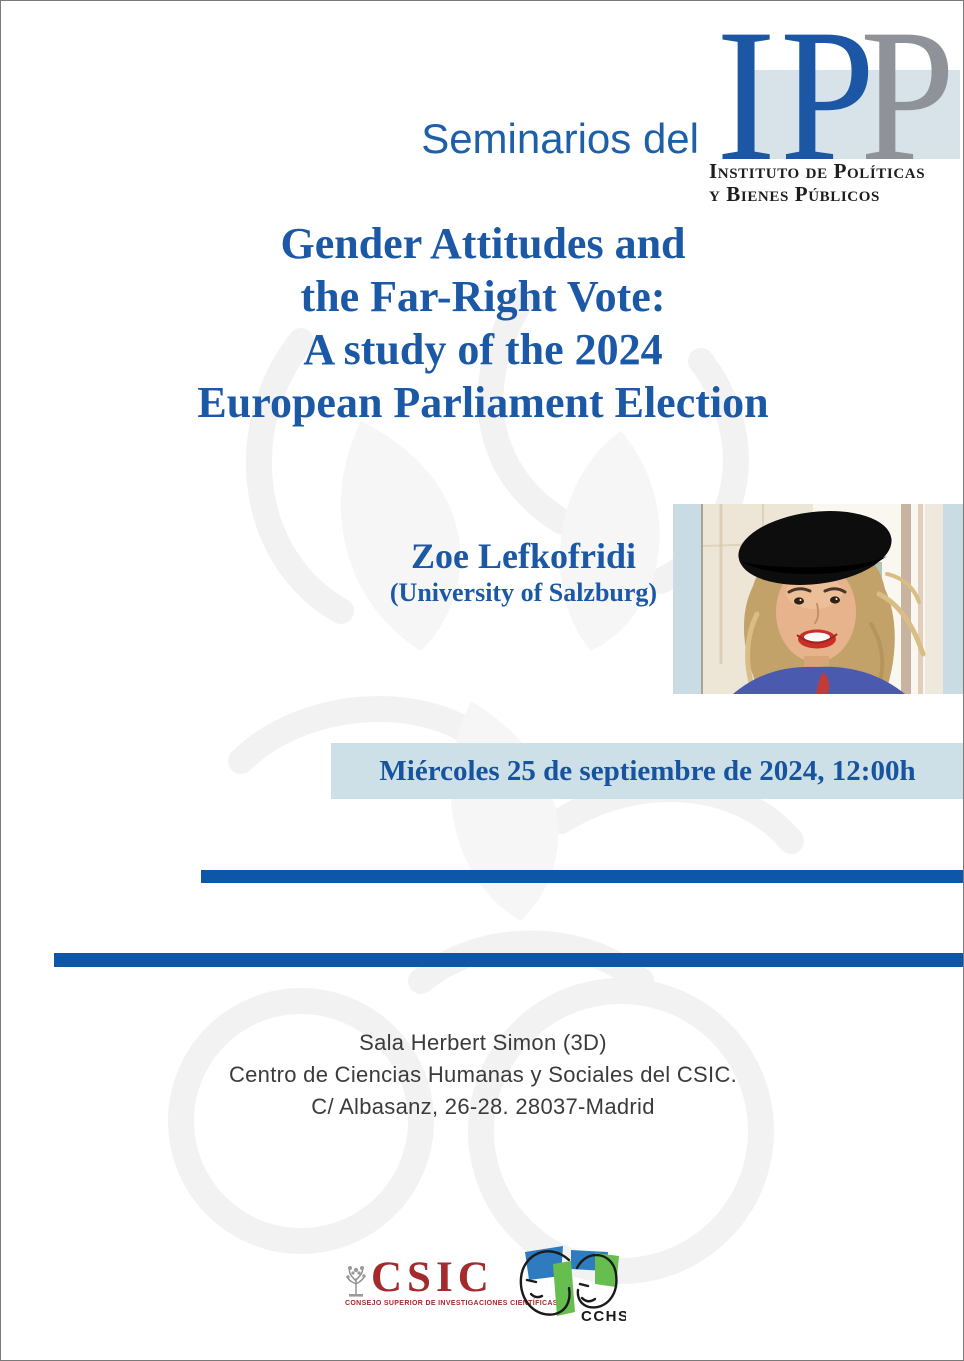 The image size is (964, 1361). Describe the element at coordinates (818, 599) in the screenshot. I see `speaker-photo` at that location.